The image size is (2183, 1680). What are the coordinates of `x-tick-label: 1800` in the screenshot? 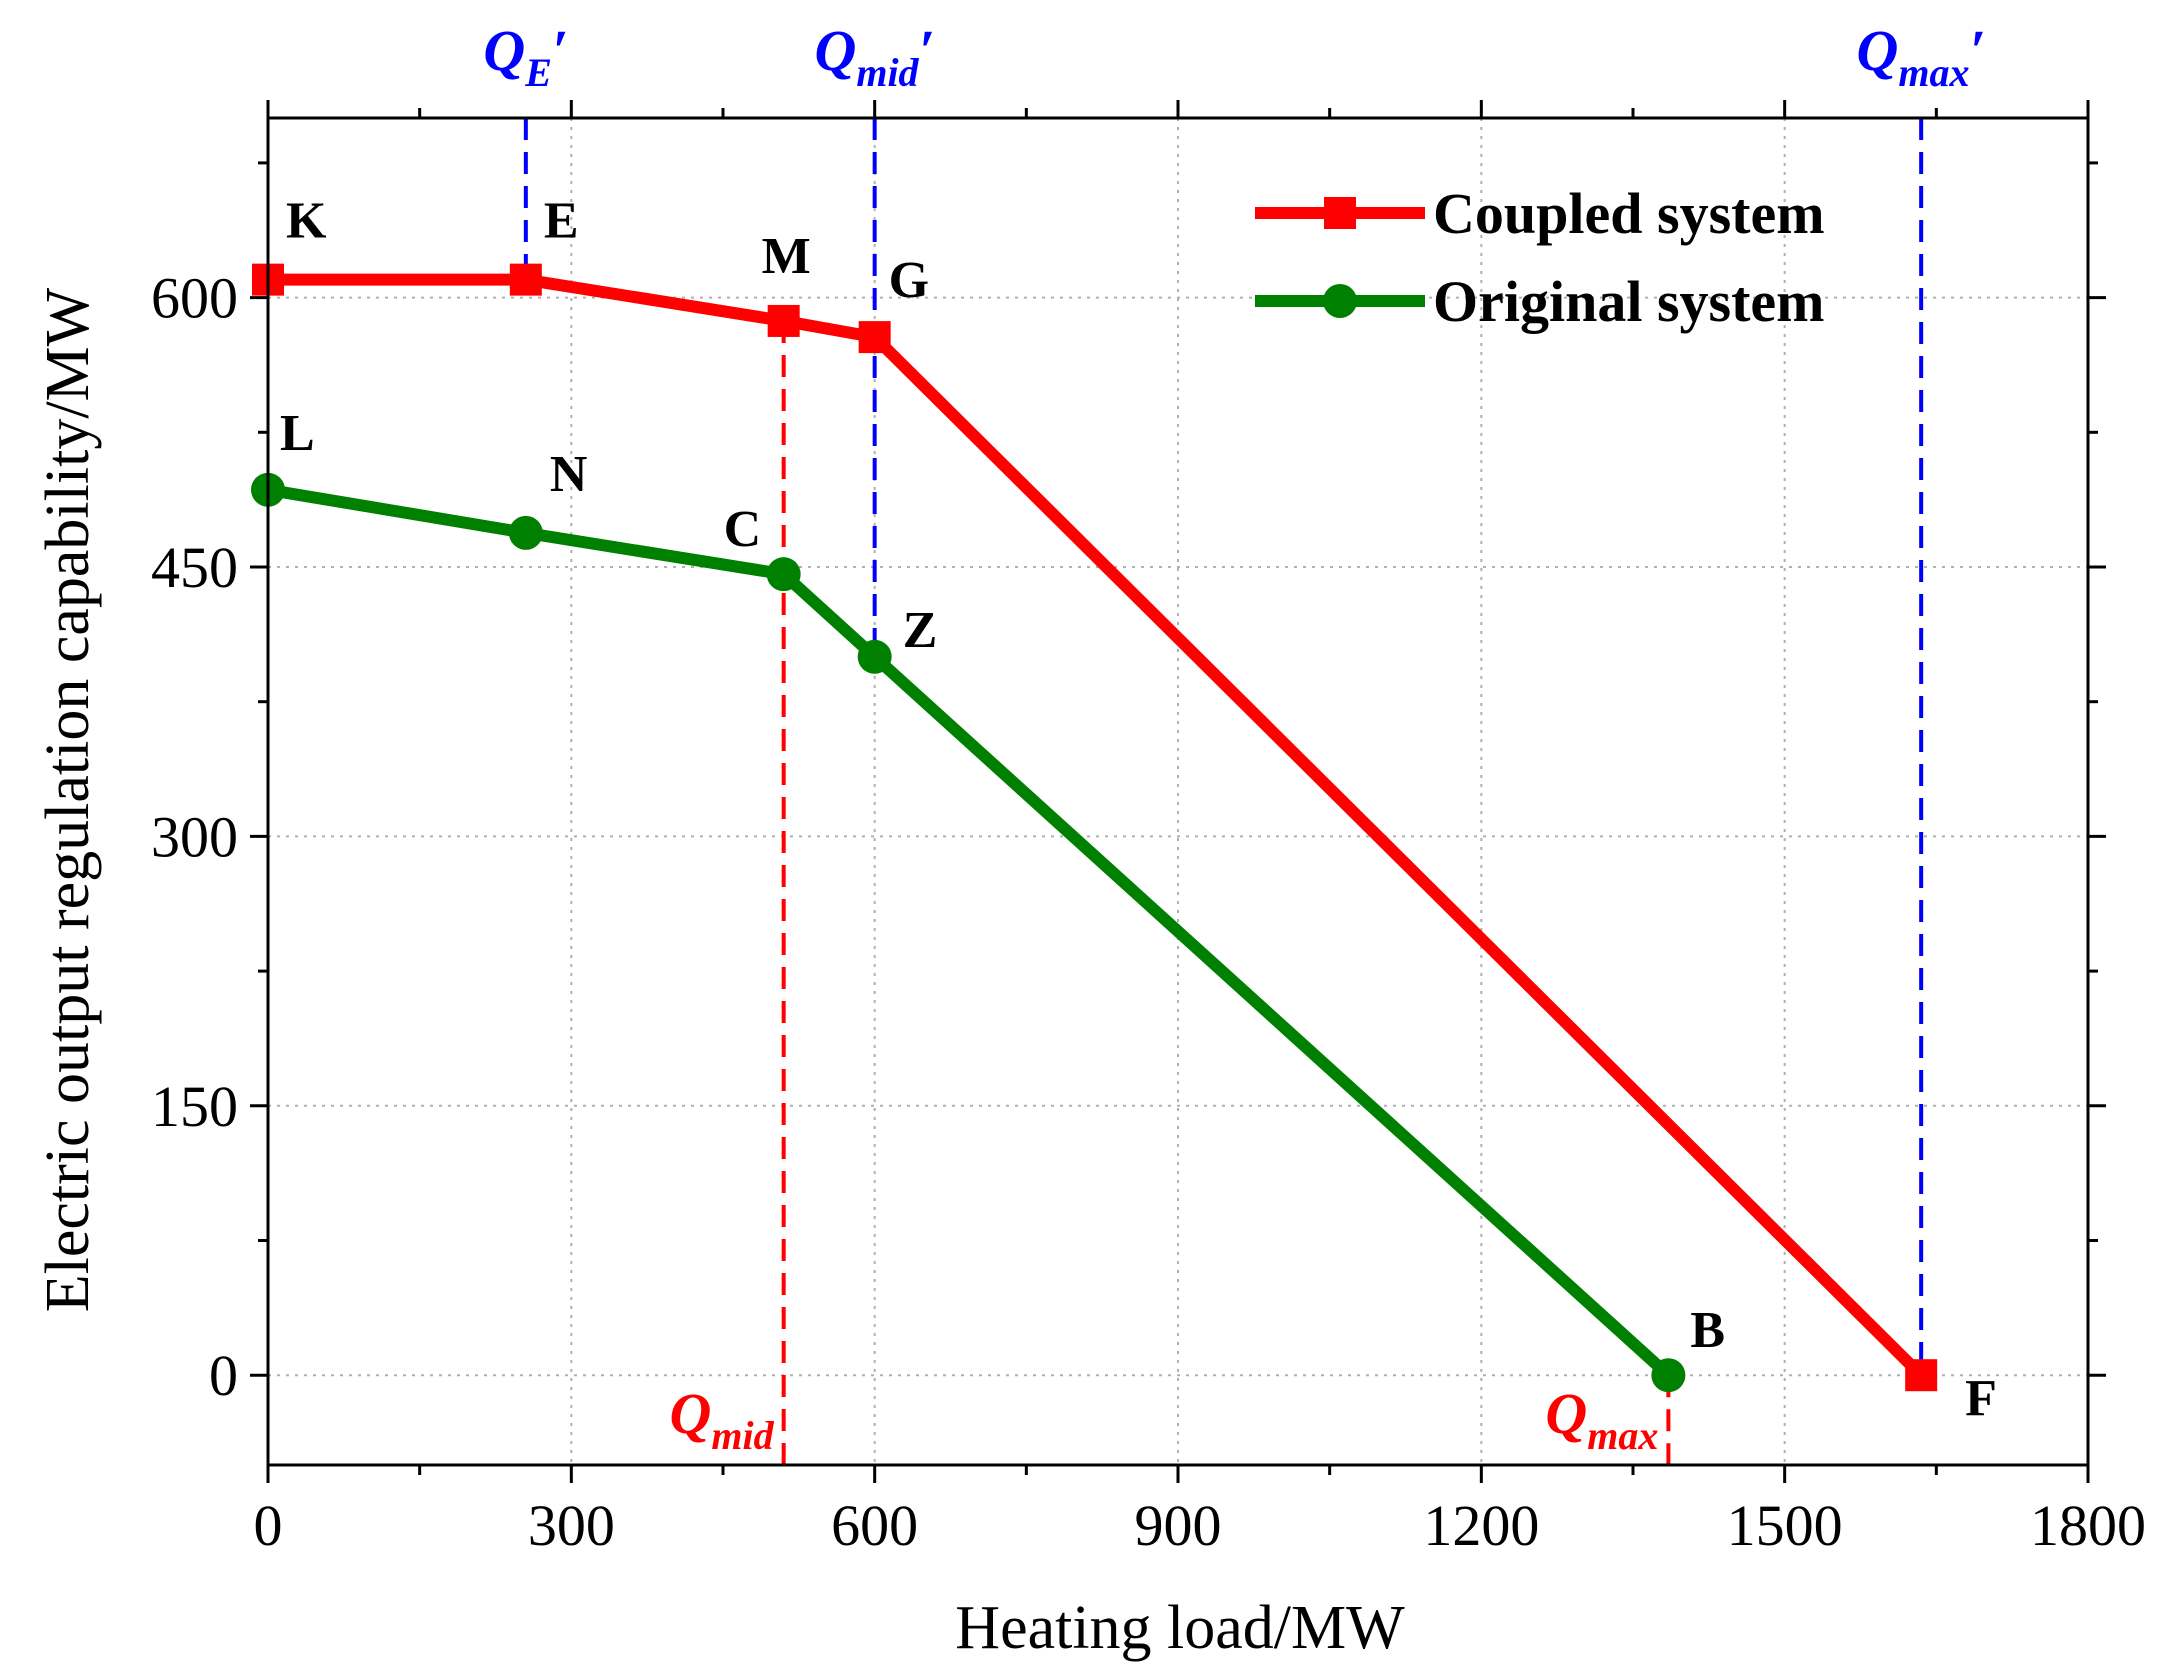 It's located at (2088, 1525).